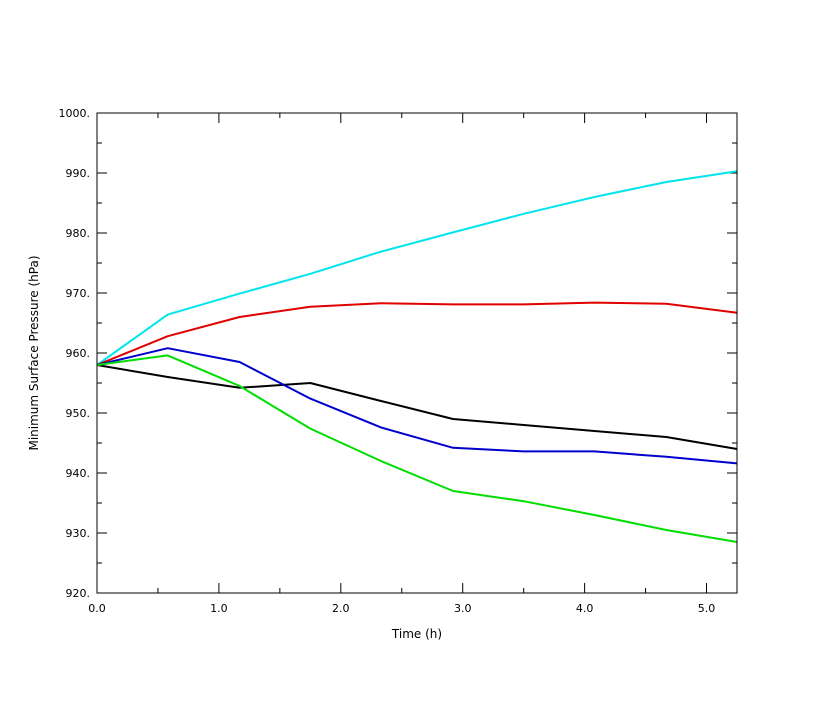 The width and height of the screenshot is (818, 706). What do you see at coordinates (78, 413) in the screenshot?
I see `y-tick-label: 950.` at bounding box center [78, 413].